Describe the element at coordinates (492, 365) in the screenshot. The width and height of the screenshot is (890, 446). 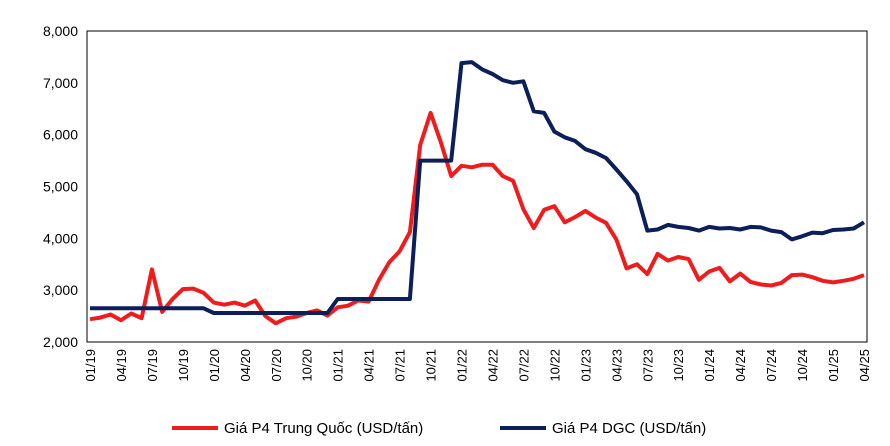
I see `x-tick-label: 04/22` at that location.